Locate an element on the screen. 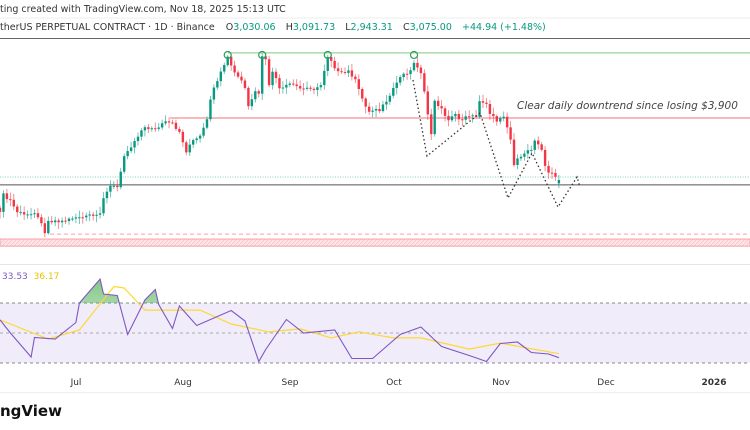 The image size is (750, 430). x-tick: Aug is located at coordinates (183, 383).